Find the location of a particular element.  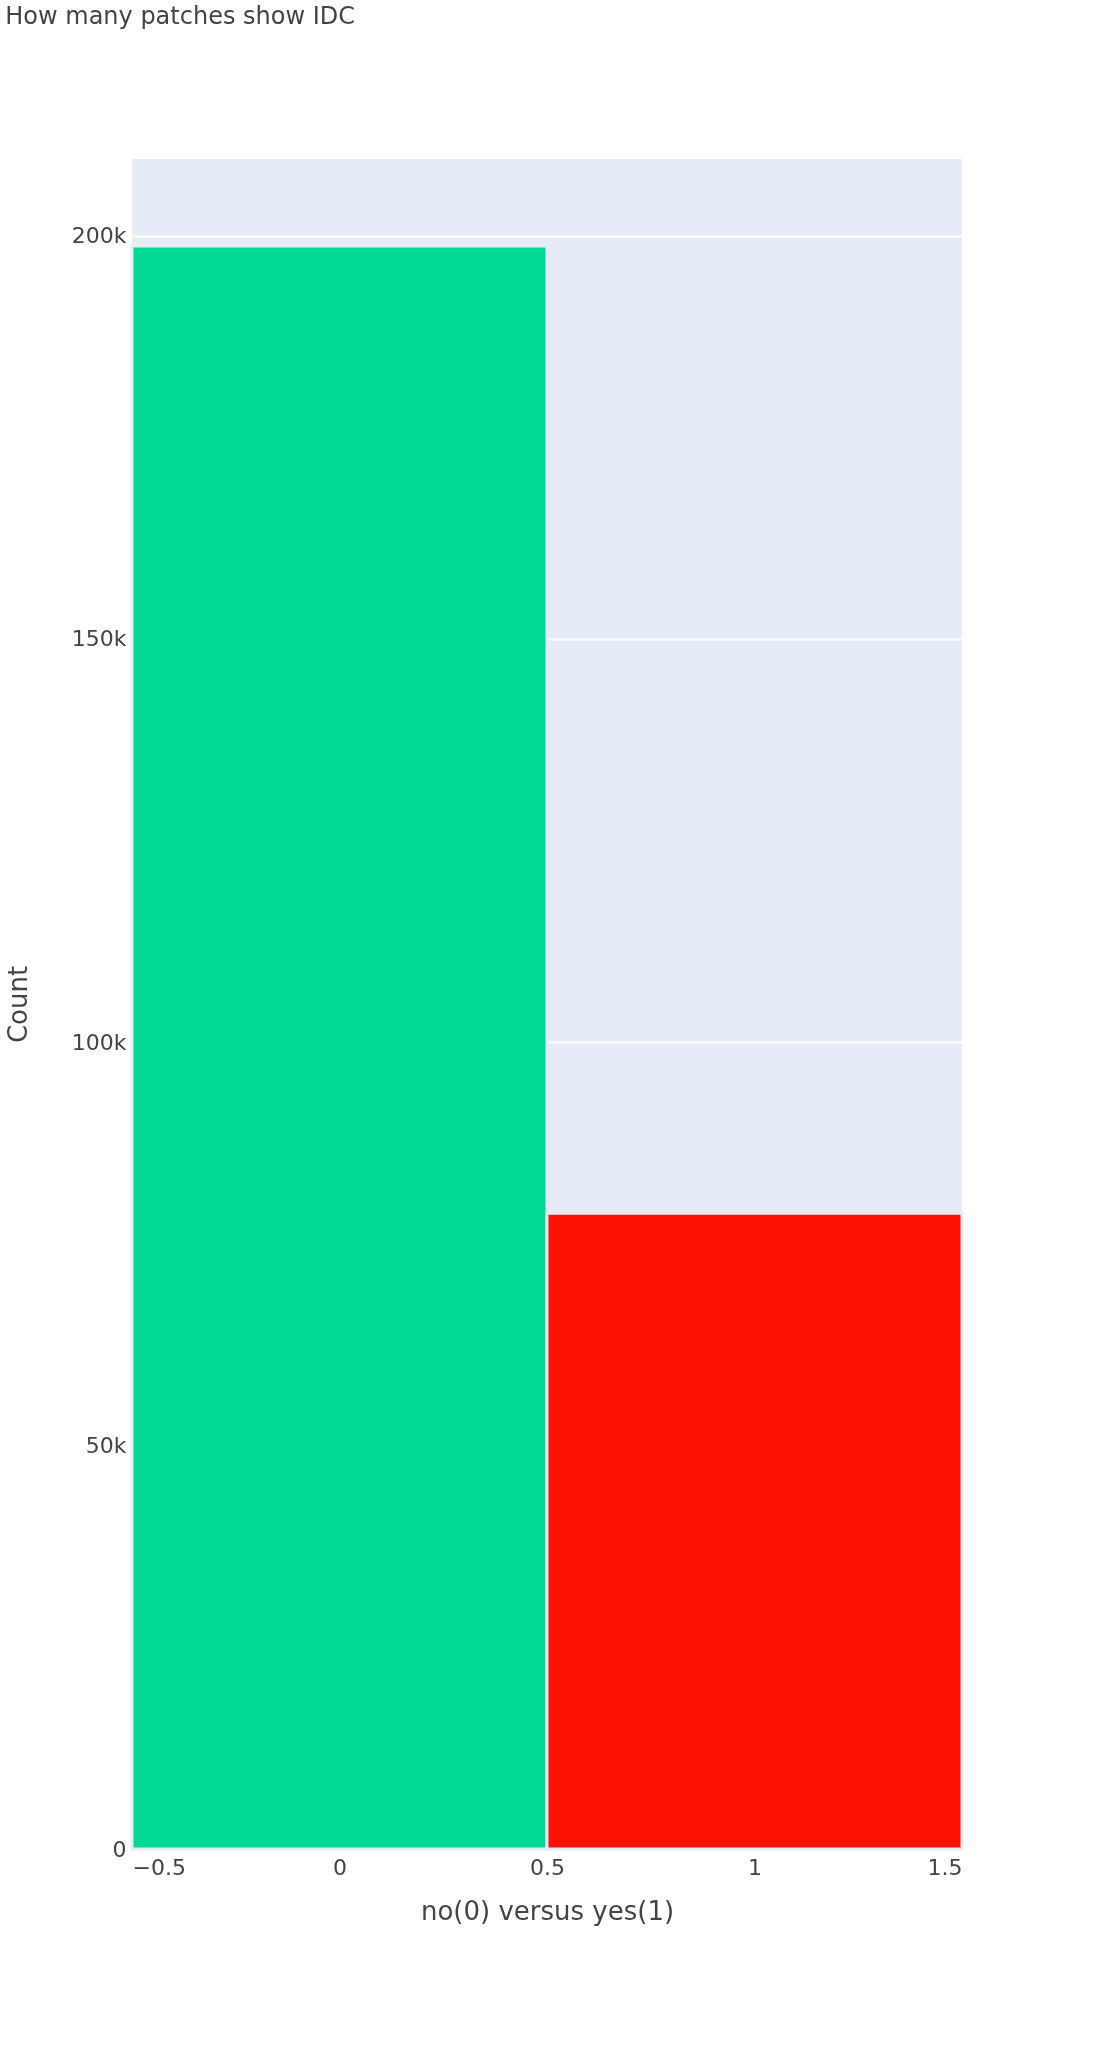

x-axis-title: no(0) versus yes(1) is located at coordinates (547, 1910).